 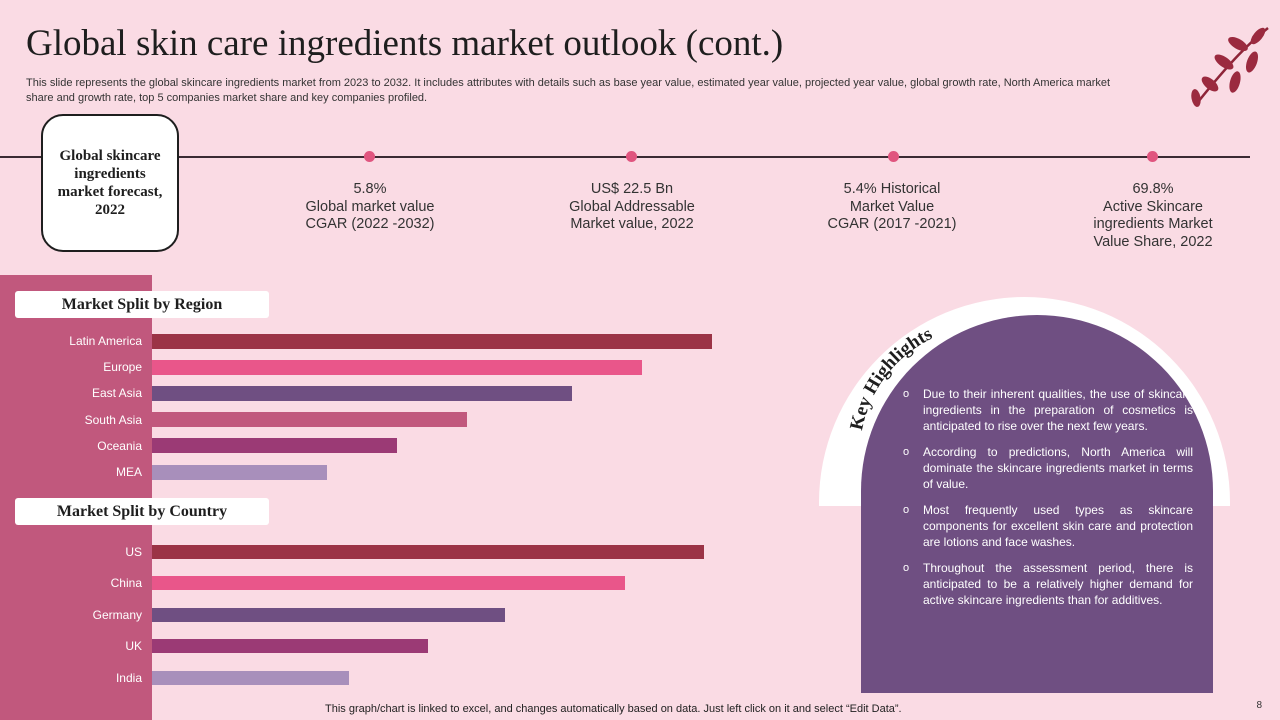 What do you see at coordinates (116, 393) in the screenshot?
I see `bar-label: East Asia` at bounding box center [116, 393].